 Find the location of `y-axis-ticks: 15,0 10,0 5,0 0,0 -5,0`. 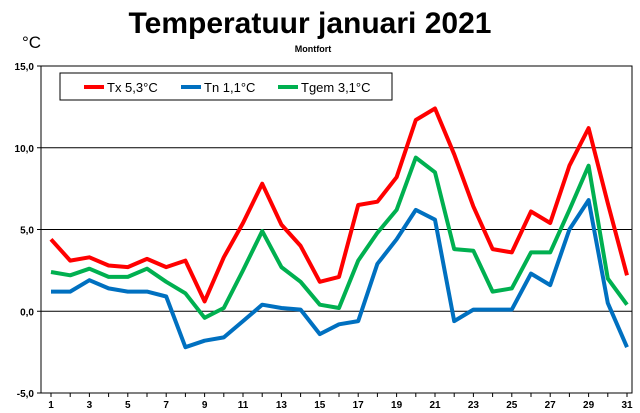

y-axis-ticks: 15,0 10,0 5,0 0,0 -5,0 is located at coordinates (28, 231).